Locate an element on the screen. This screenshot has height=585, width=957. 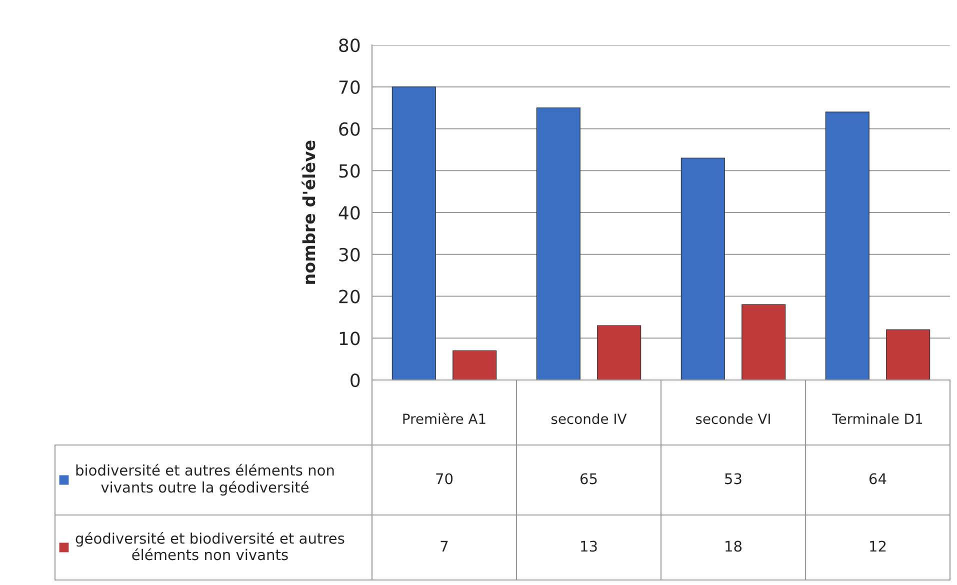
data-label: 12 is located at coordinates (878, 546).